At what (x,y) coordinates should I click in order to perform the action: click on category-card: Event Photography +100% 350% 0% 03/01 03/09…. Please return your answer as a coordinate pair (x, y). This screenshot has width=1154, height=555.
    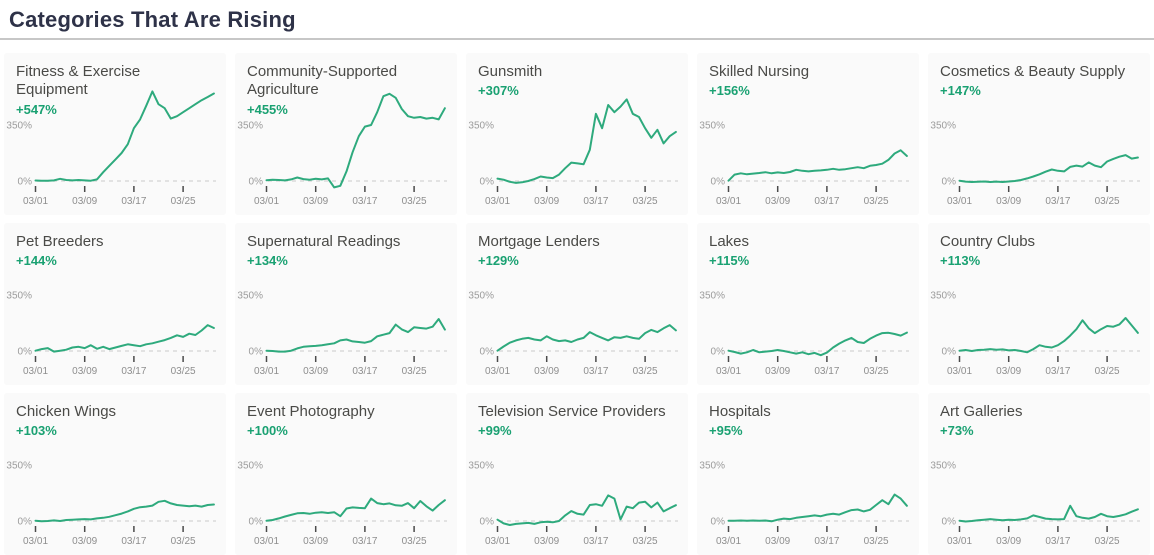
    Looking at the image, I should click on (346, 474).